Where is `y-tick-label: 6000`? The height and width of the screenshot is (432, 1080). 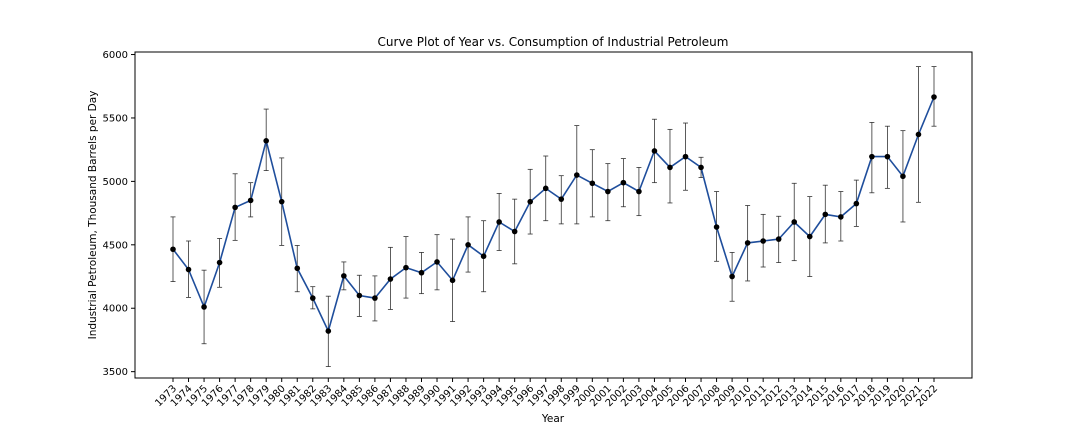
y-tick-label: 6000 is located at coordinates (115, 55).